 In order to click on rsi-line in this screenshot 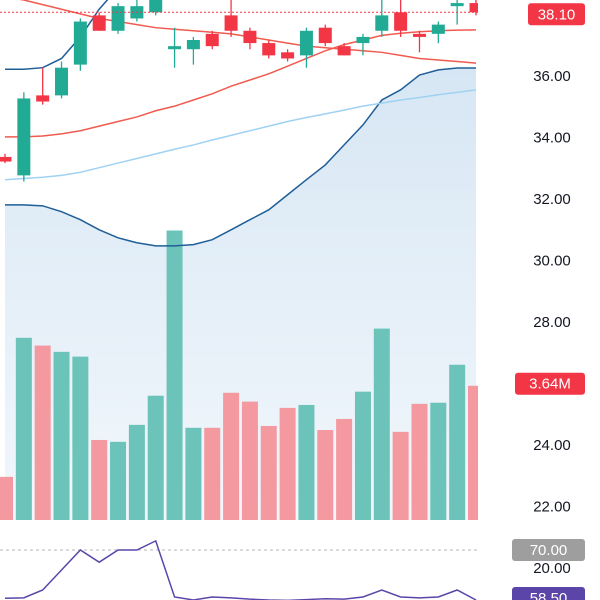, I will do `click(240, 569)`.